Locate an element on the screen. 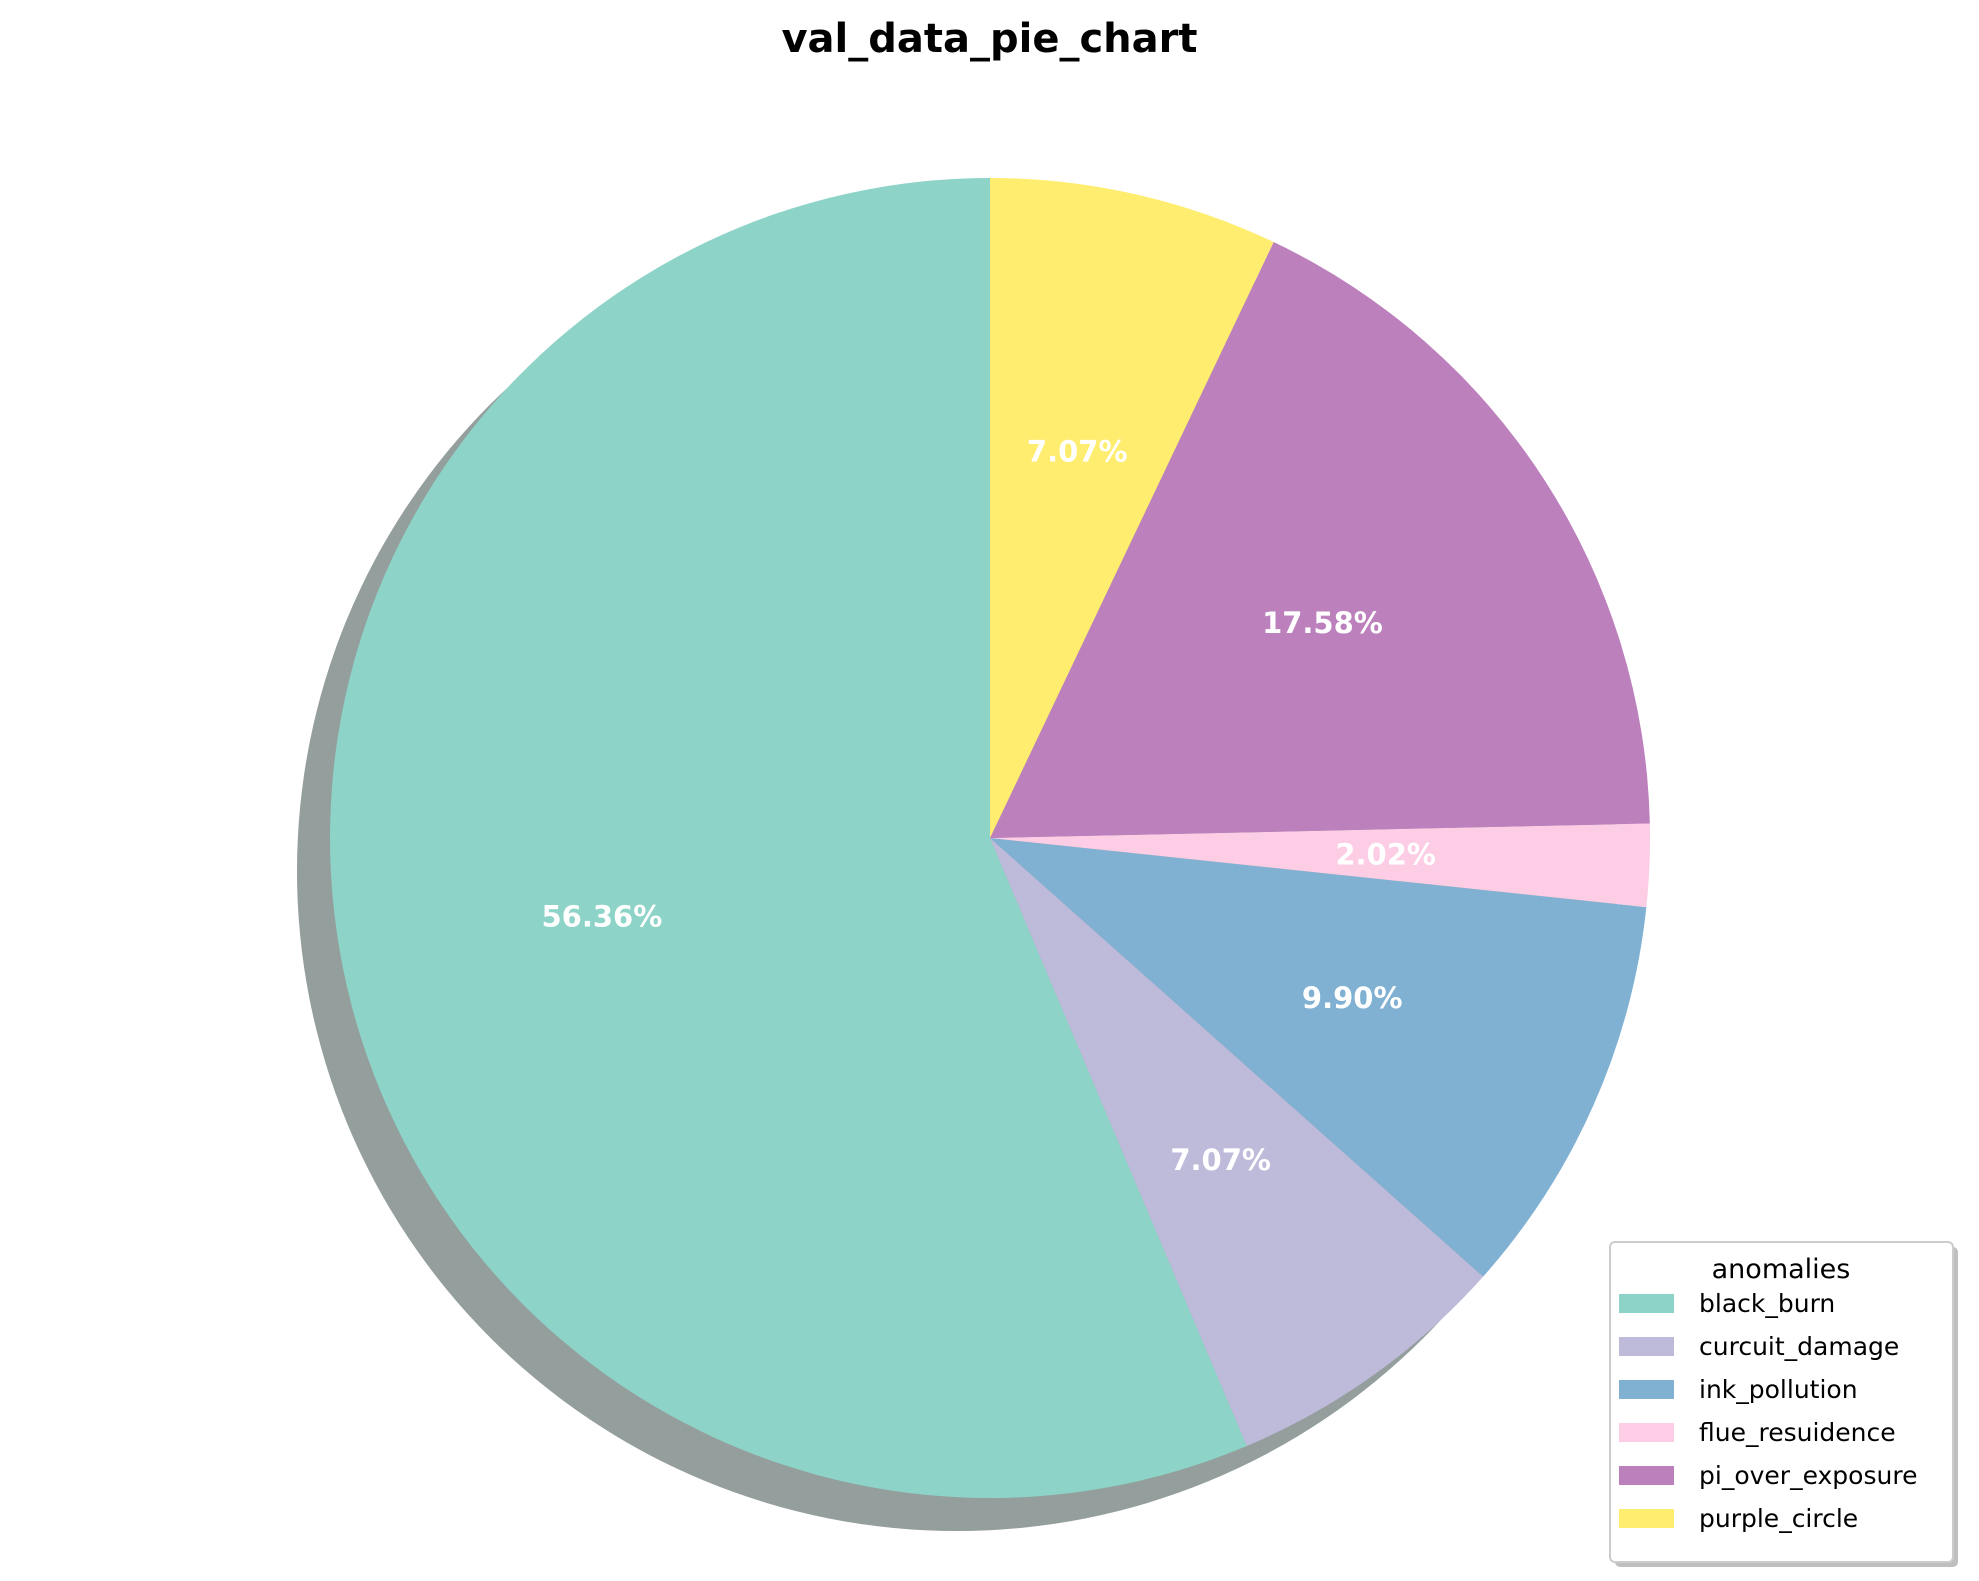  pie-slice-curcuit-damage is located at coordinates (1237, 1142).